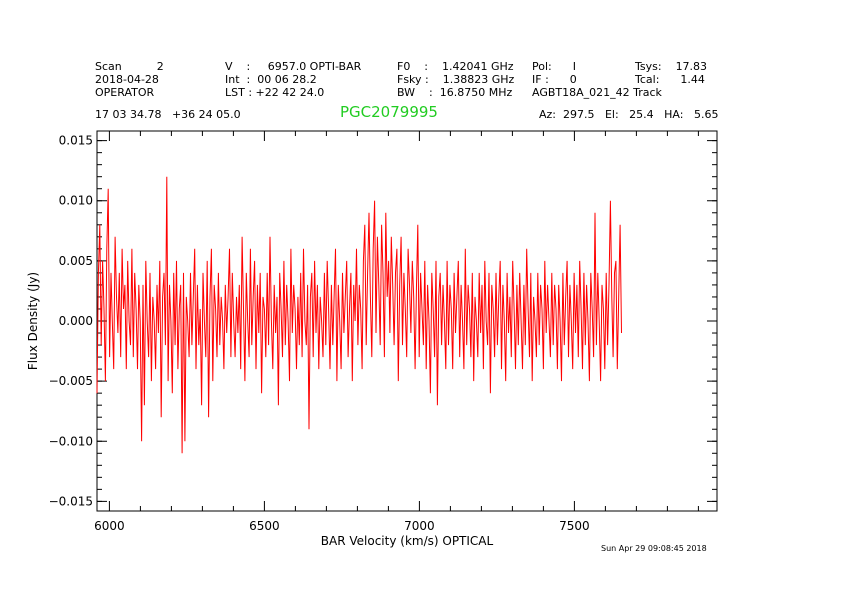 The height and width of the screenshot is (595, 842). Describe the element at coordinates (275, 92) in the screenshot. I see `header-lst: LST : +22 42 24.0` at that location.